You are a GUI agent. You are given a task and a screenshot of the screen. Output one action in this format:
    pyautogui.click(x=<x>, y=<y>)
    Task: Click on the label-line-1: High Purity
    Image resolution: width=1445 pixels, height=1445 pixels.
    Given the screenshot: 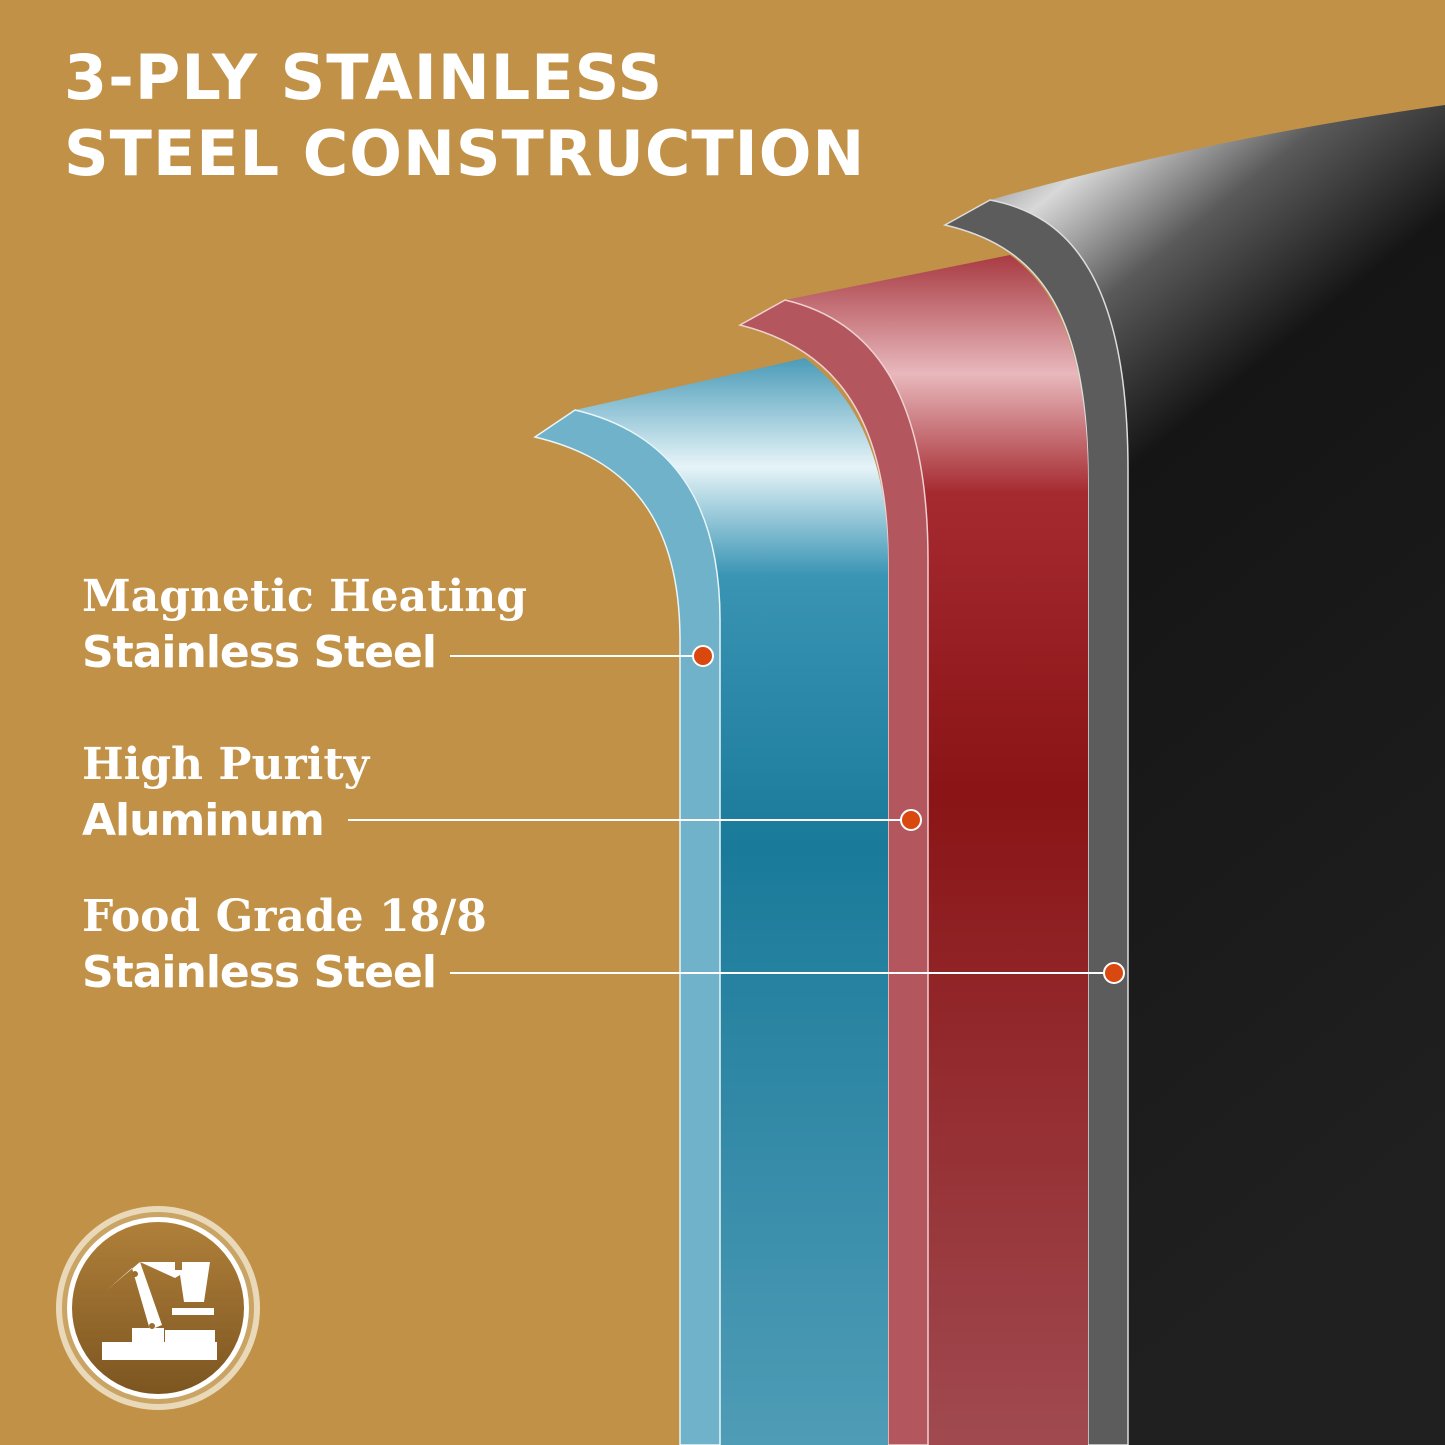 What is the action you would take?
    pyautogui.click(x=226, y=764)
    